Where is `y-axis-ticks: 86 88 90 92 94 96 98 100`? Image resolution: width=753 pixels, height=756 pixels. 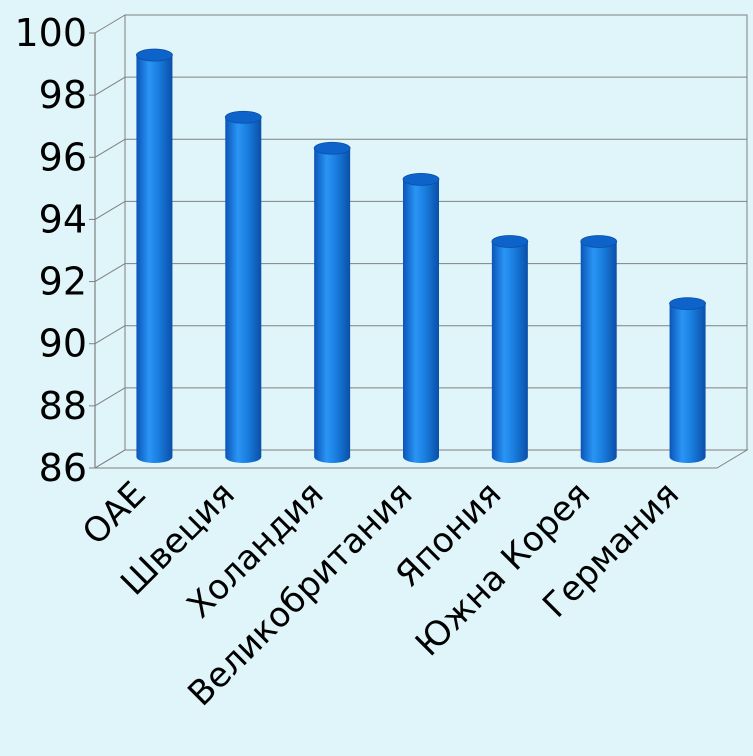
y-axis-ticks: 86 88 90 92 94 96 98 100 is located at coordinates (50, 250).